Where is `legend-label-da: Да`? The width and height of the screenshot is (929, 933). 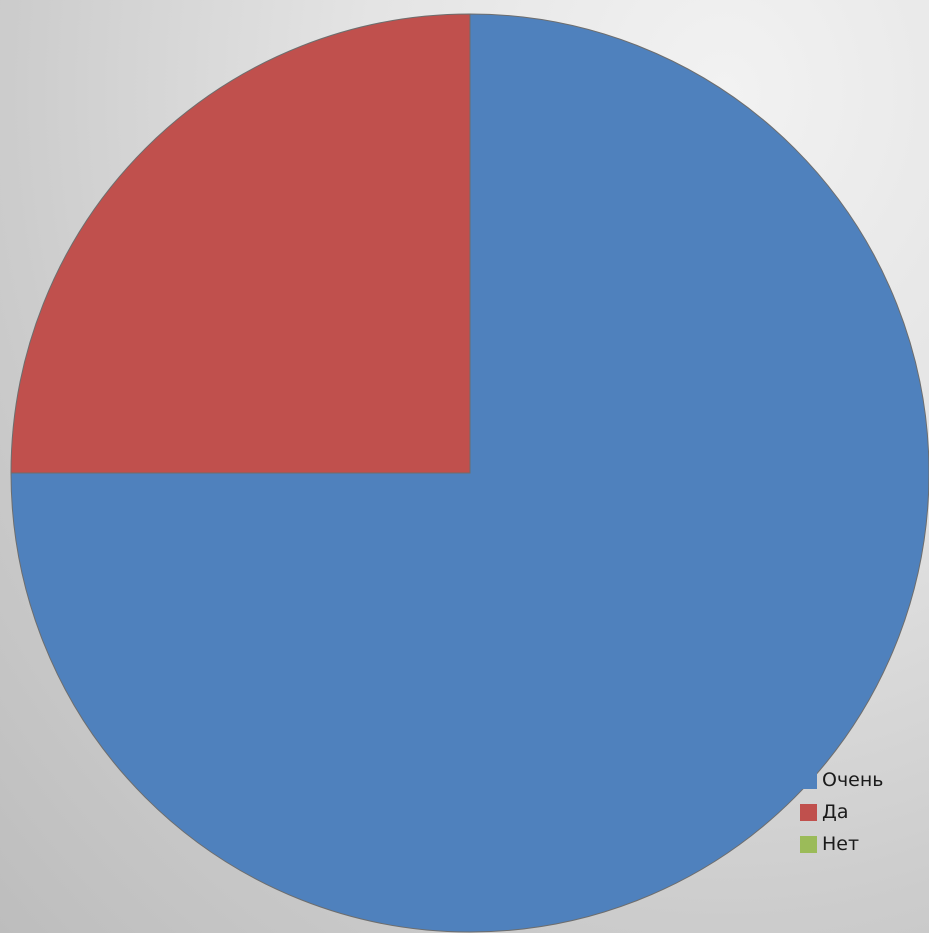
legend-label-da: Да is located at coordinates (835, 811).